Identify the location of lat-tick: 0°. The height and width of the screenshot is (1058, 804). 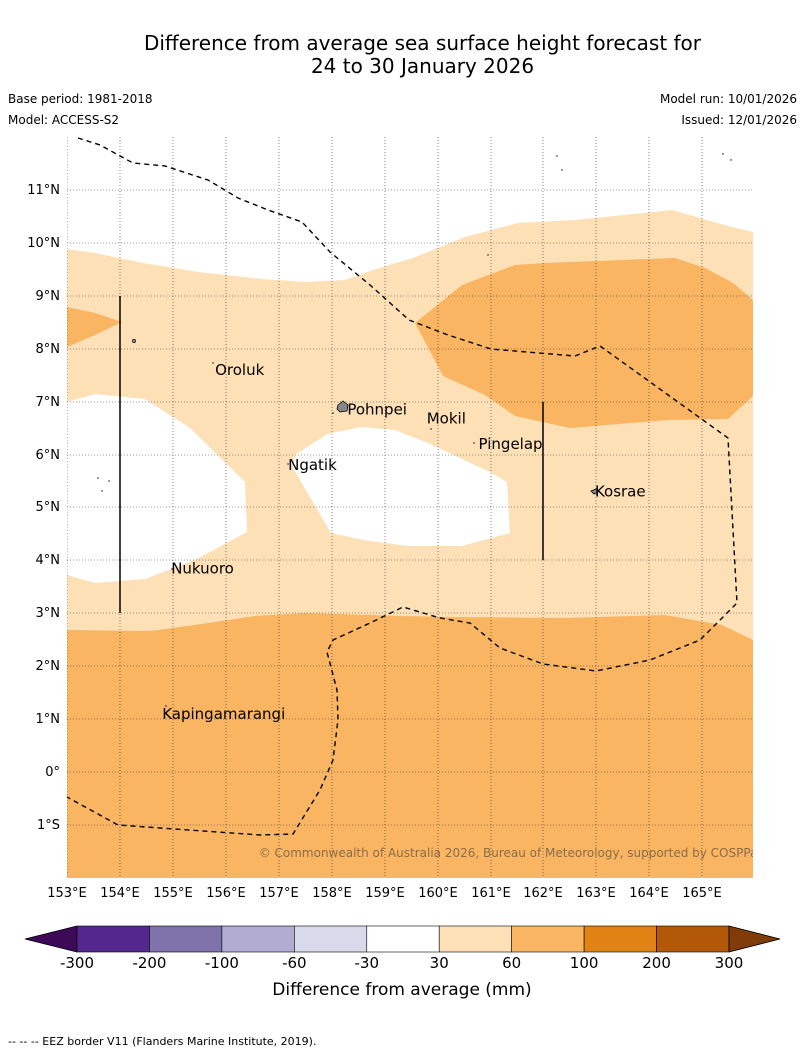
(52, 772).